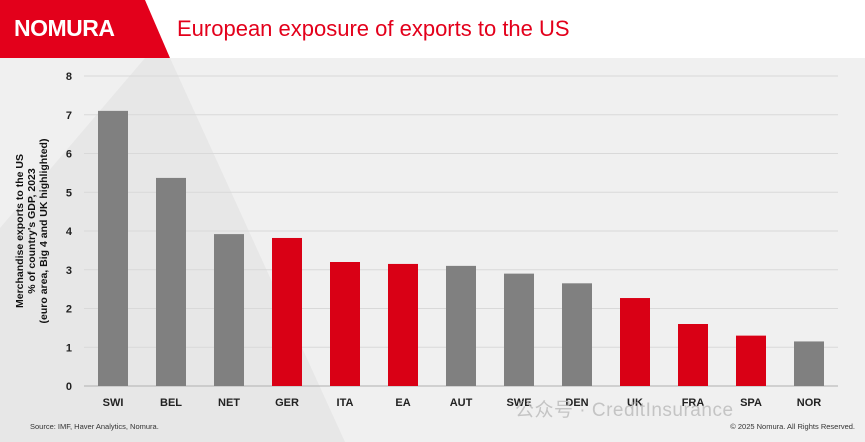 The image size is (865, 442). I want to click on logo-red-shape, so click(85, 29).